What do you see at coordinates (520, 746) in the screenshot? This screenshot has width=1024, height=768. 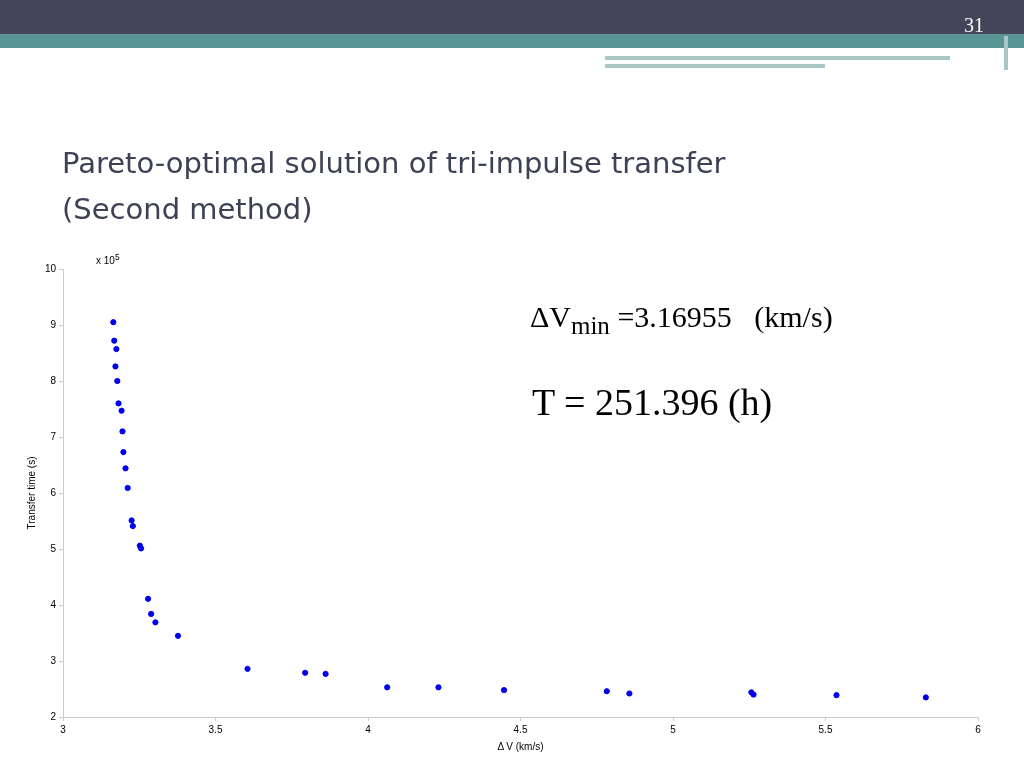 I see `x-axis-title: Δ V (km/s)` at bounding box center [520, 746].